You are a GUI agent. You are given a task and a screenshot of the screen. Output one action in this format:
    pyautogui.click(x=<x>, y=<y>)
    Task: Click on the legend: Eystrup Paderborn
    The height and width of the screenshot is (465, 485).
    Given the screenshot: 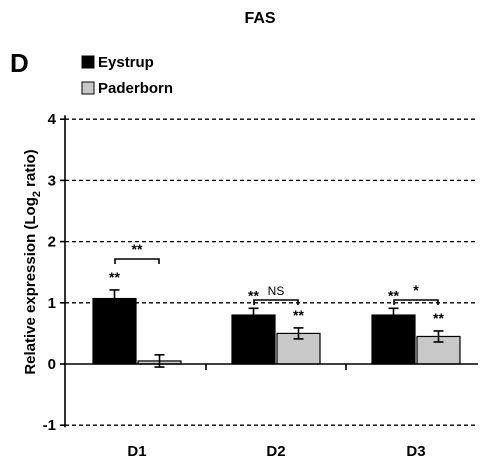 What is the action you would take?
    pyautogui.click(x=127, y=75)
    